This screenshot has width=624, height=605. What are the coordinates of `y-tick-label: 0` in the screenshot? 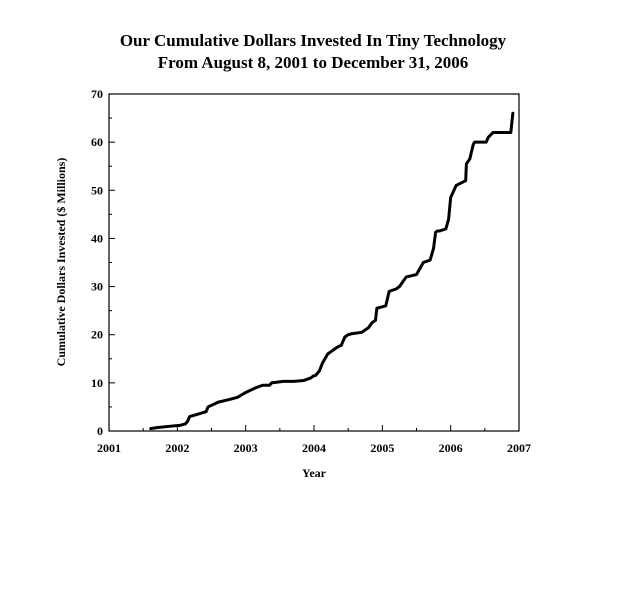 It's located at (100, 431).